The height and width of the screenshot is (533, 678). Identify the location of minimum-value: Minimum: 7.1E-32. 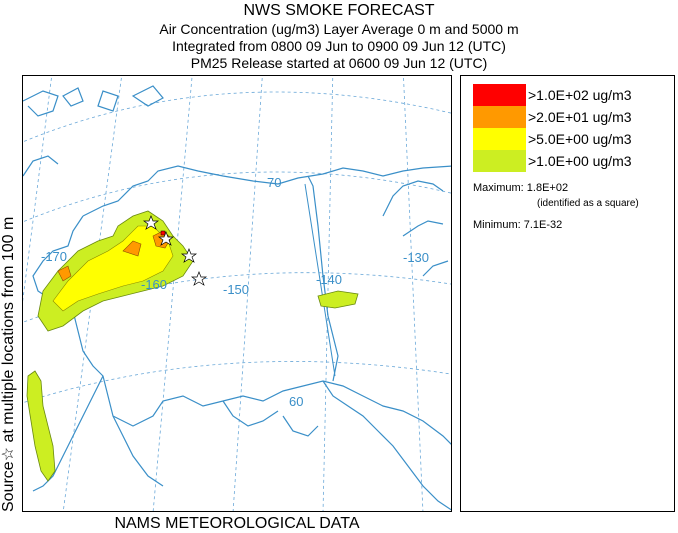
(518, 225).